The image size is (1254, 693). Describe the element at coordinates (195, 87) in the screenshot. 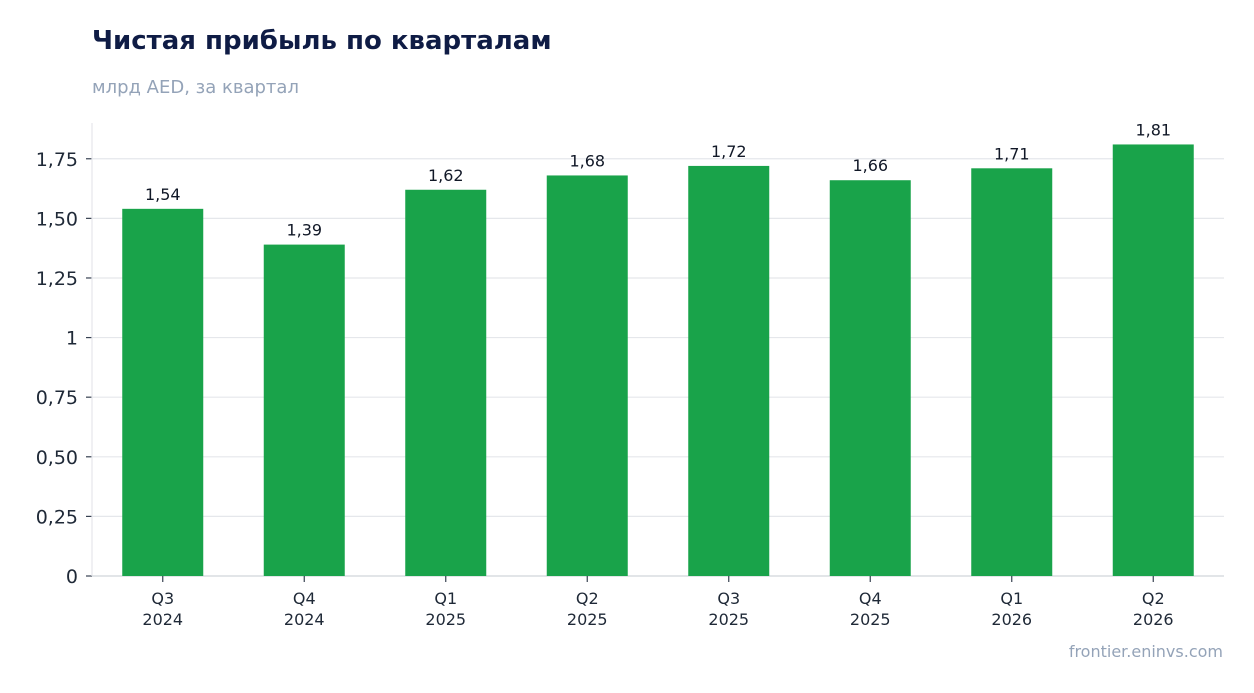

I see `chart-subtitle: млрд AED, за квартал` at that location.